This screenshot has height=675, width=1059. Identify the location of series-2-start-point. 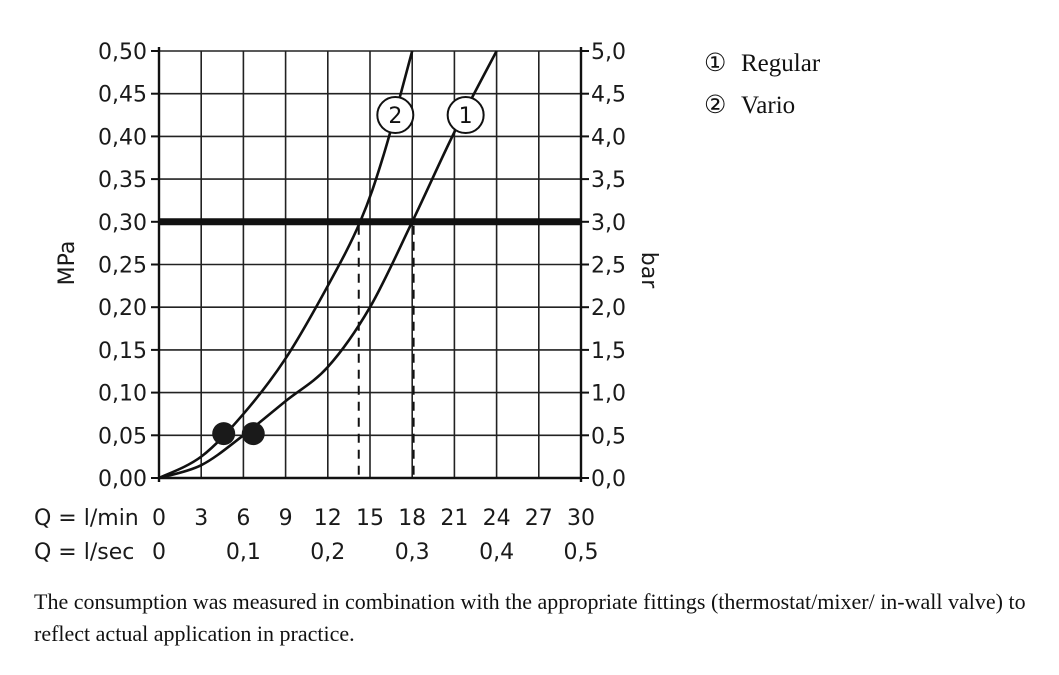
(224, 434).